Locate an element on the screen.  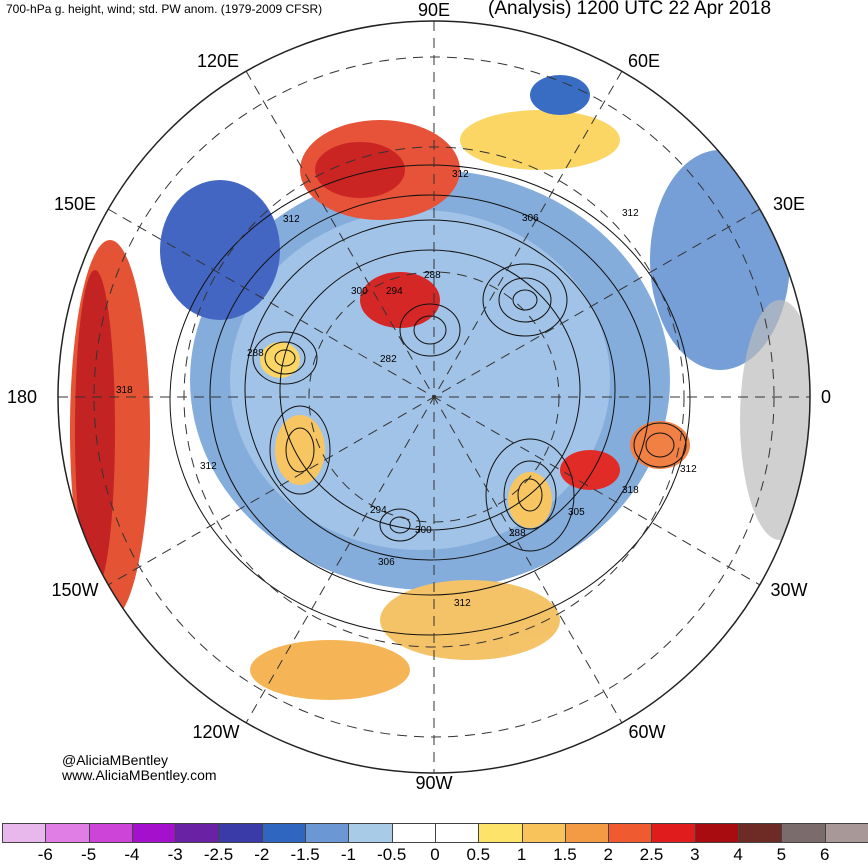
colorbar-swatches is located at coordinates (435, 833).